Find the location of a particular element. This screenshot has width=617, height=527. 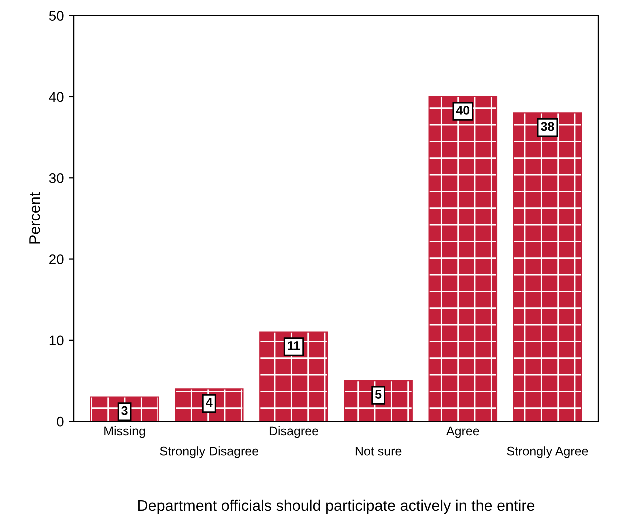

data-label: 38 is located at coordinates (547, 127).